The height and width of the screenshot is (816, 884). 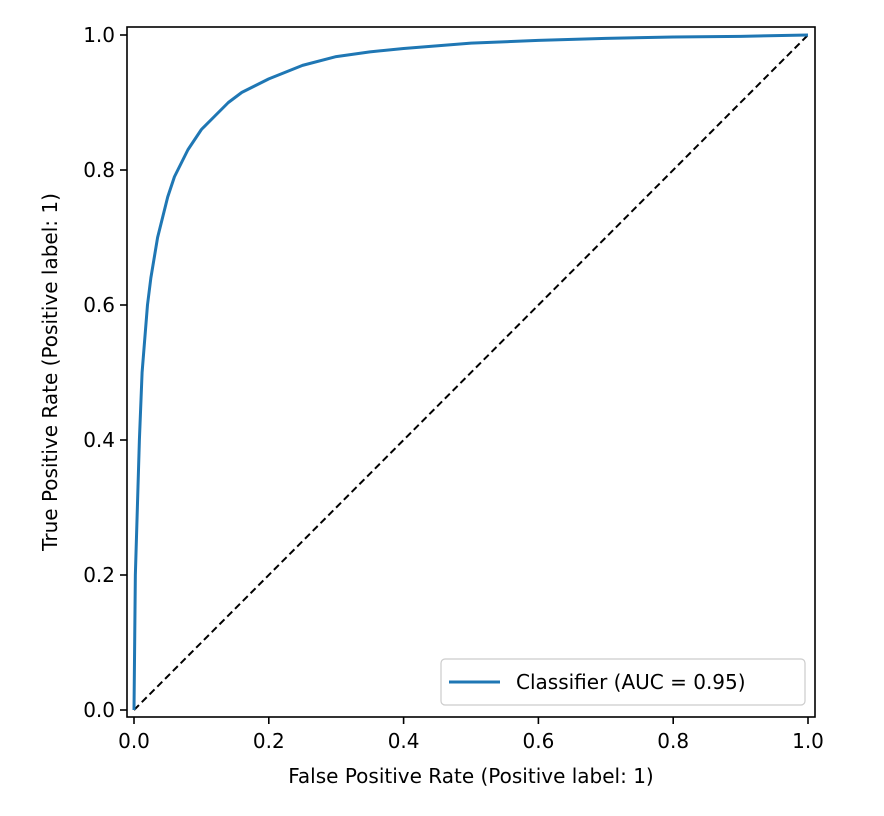 What do you see at coordinates (99, 575) in the screenshot?
I see `y-tick-label: 0.2` at bounding box center [99, 575].